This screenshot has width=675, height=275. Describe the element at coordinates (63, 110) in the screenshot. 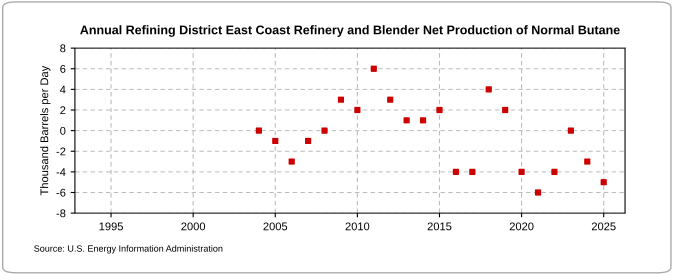

I see `y-tick-label: 2` at that location.